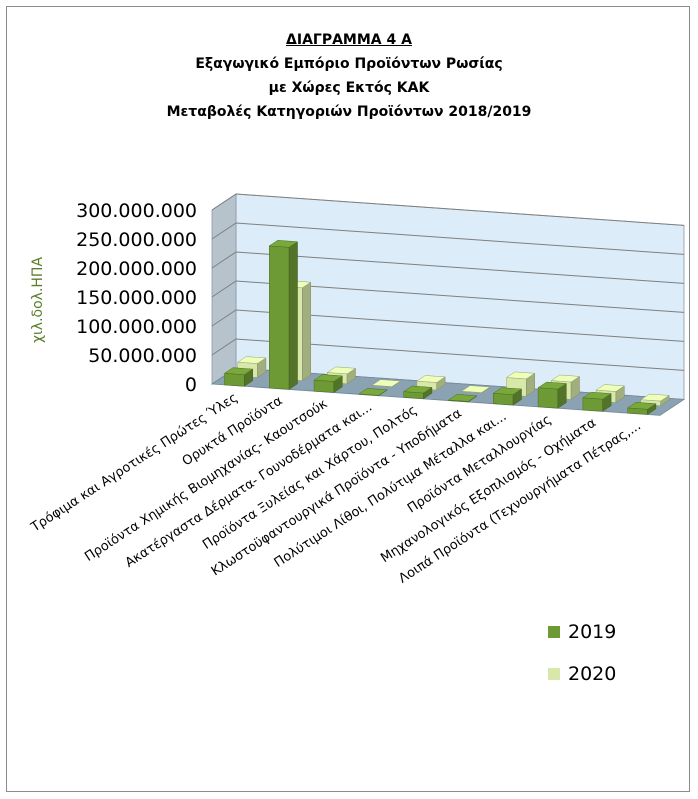  What do you see at coordinates (592, 632) in the screenshot?
I see `legend-label: 2019` at bounding box center [592, 632].